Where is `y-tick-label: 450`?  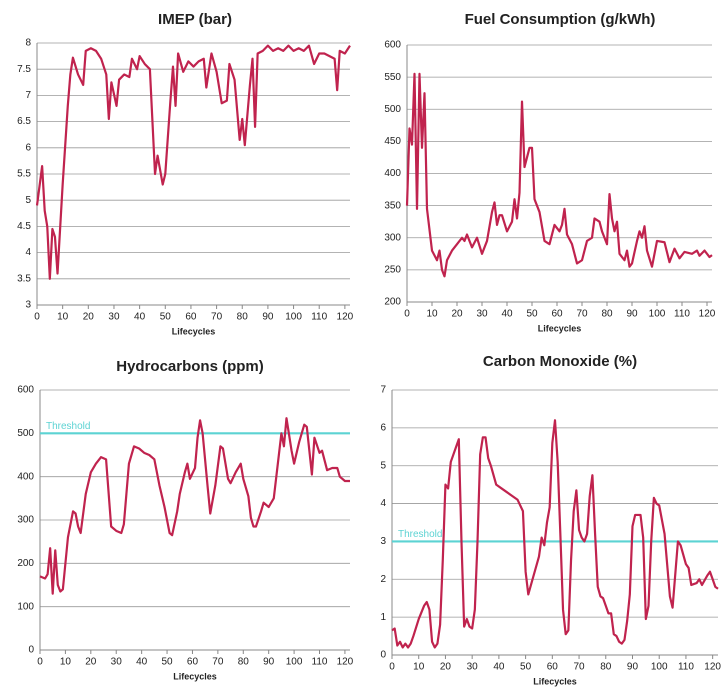 y-tick-label: 450 is located at coordinates (392, 141).